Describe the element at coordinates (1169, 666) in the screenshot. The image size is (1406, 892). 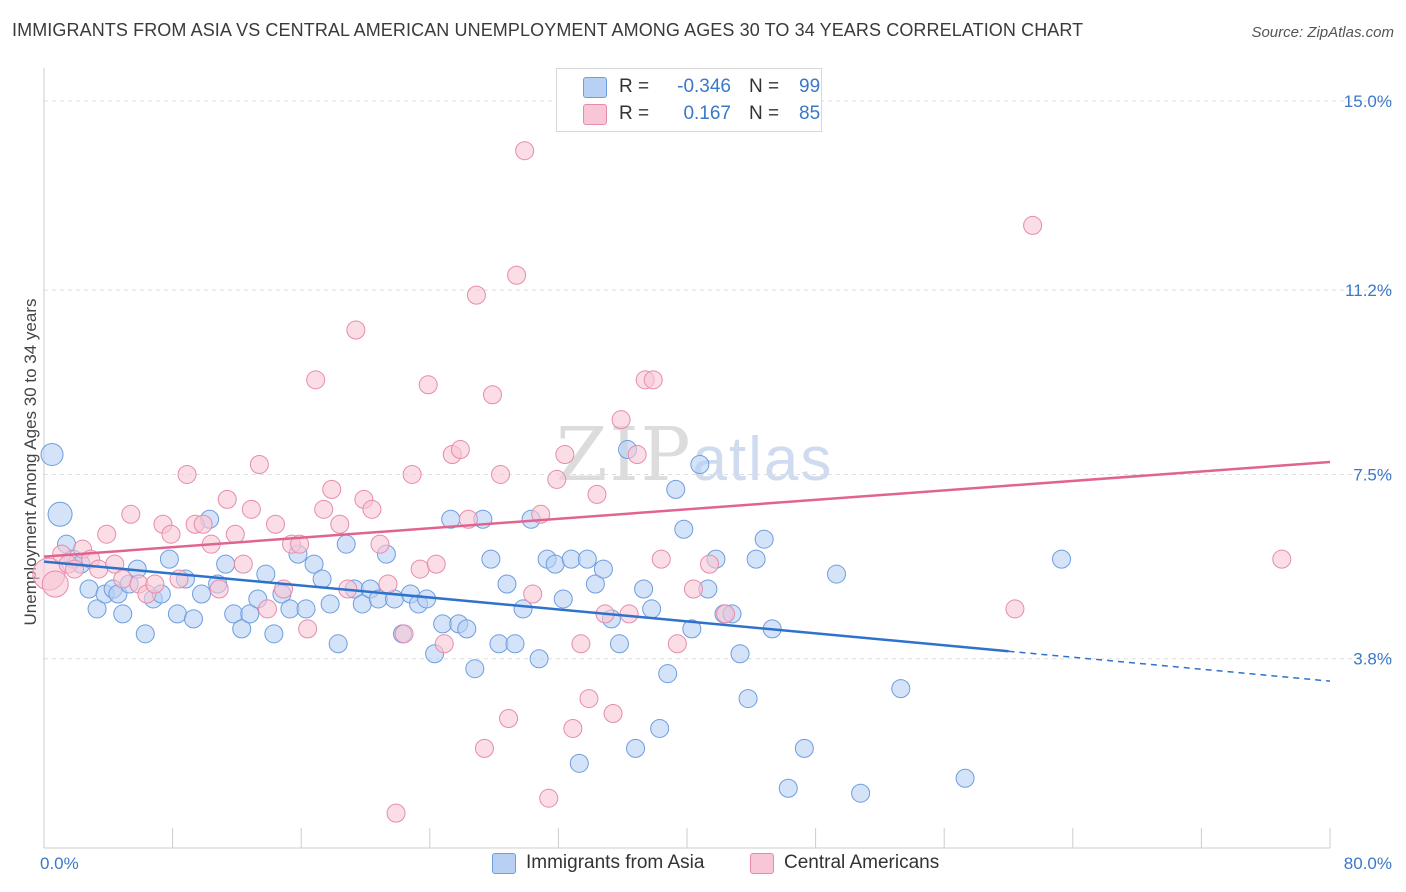
I see `asia-trend-line-extension` at that location.